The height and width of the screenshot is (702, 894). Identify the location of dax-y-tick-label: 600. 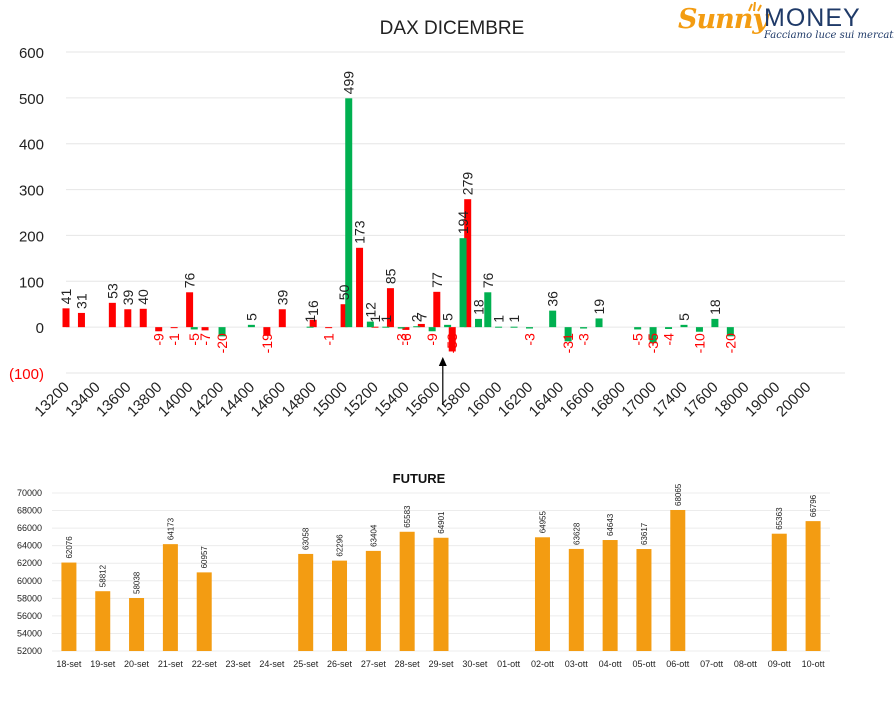
(31, 53).